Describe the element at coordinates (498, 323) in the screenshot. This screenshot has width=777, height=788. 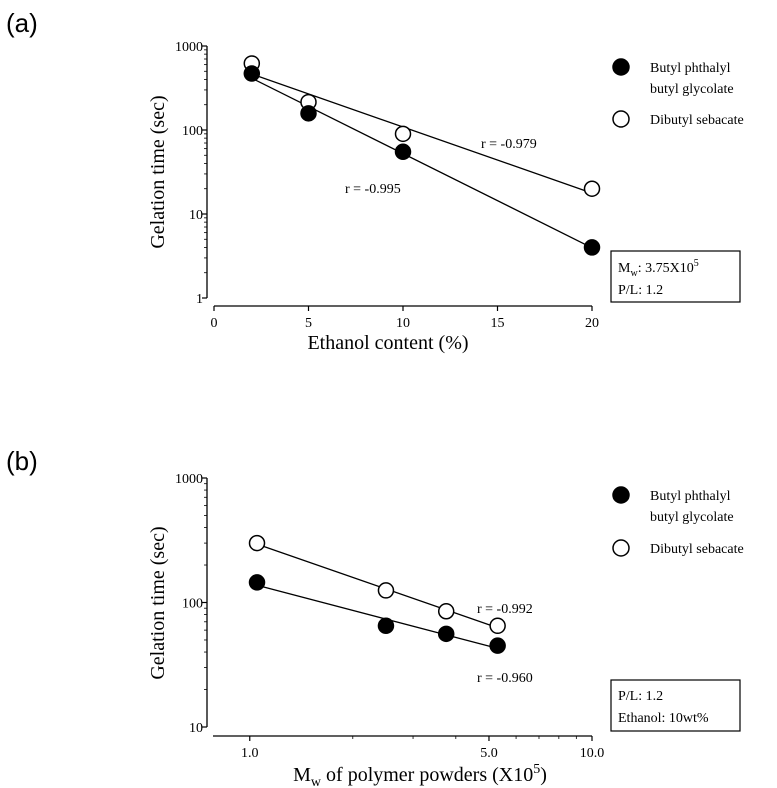
I see `a-x-tick-label: 15` at that location.